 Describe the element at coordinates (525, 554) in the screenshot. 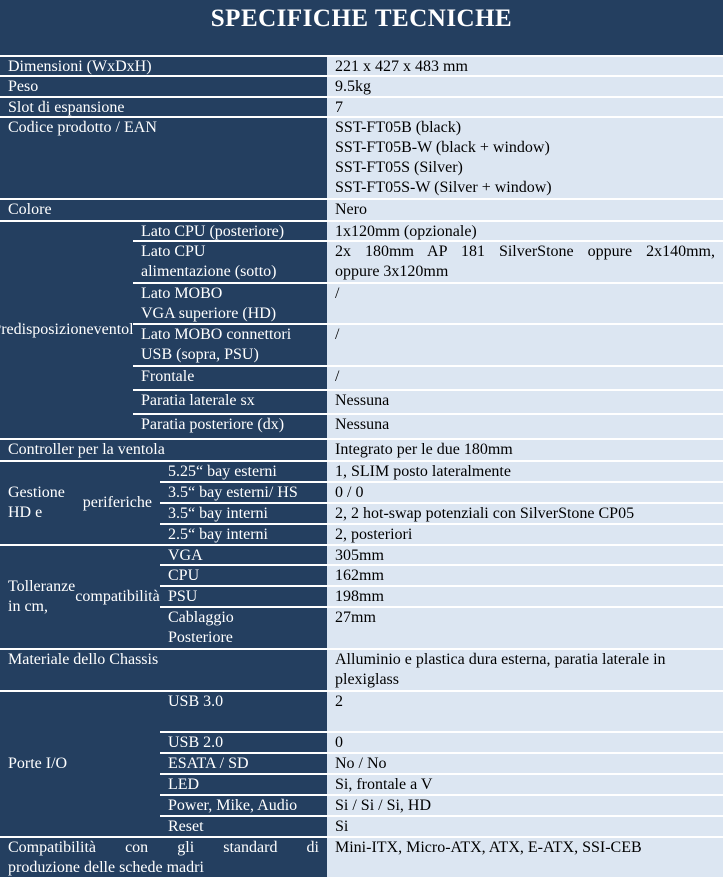

I see `spec-value: 305mm` at that location.